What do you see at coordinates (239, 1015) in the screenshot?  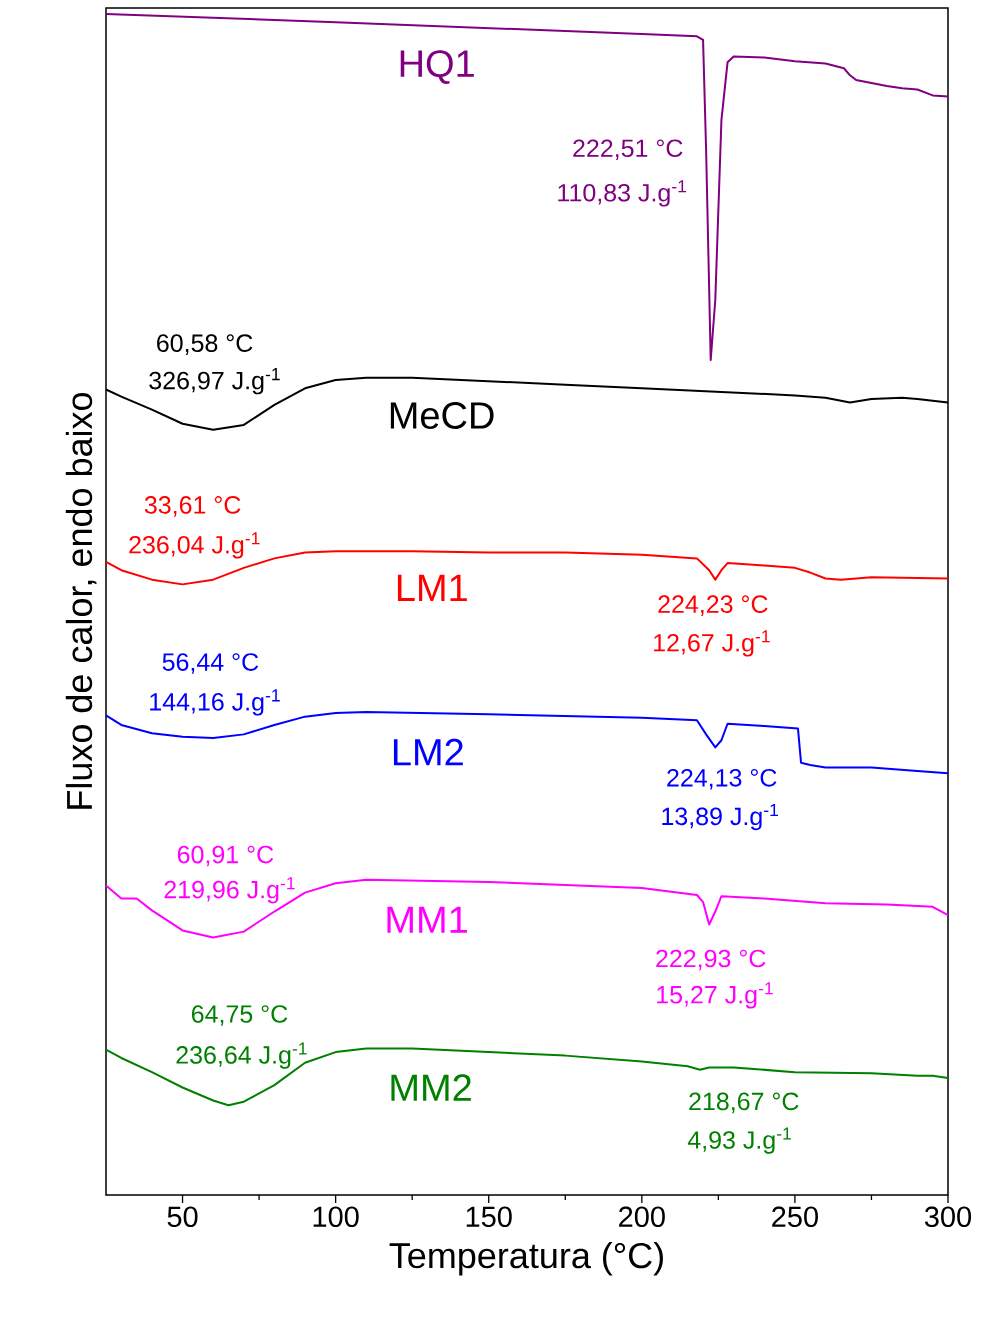 I see `annotation: 64,75 °C` at bounding box center [239, 1015].